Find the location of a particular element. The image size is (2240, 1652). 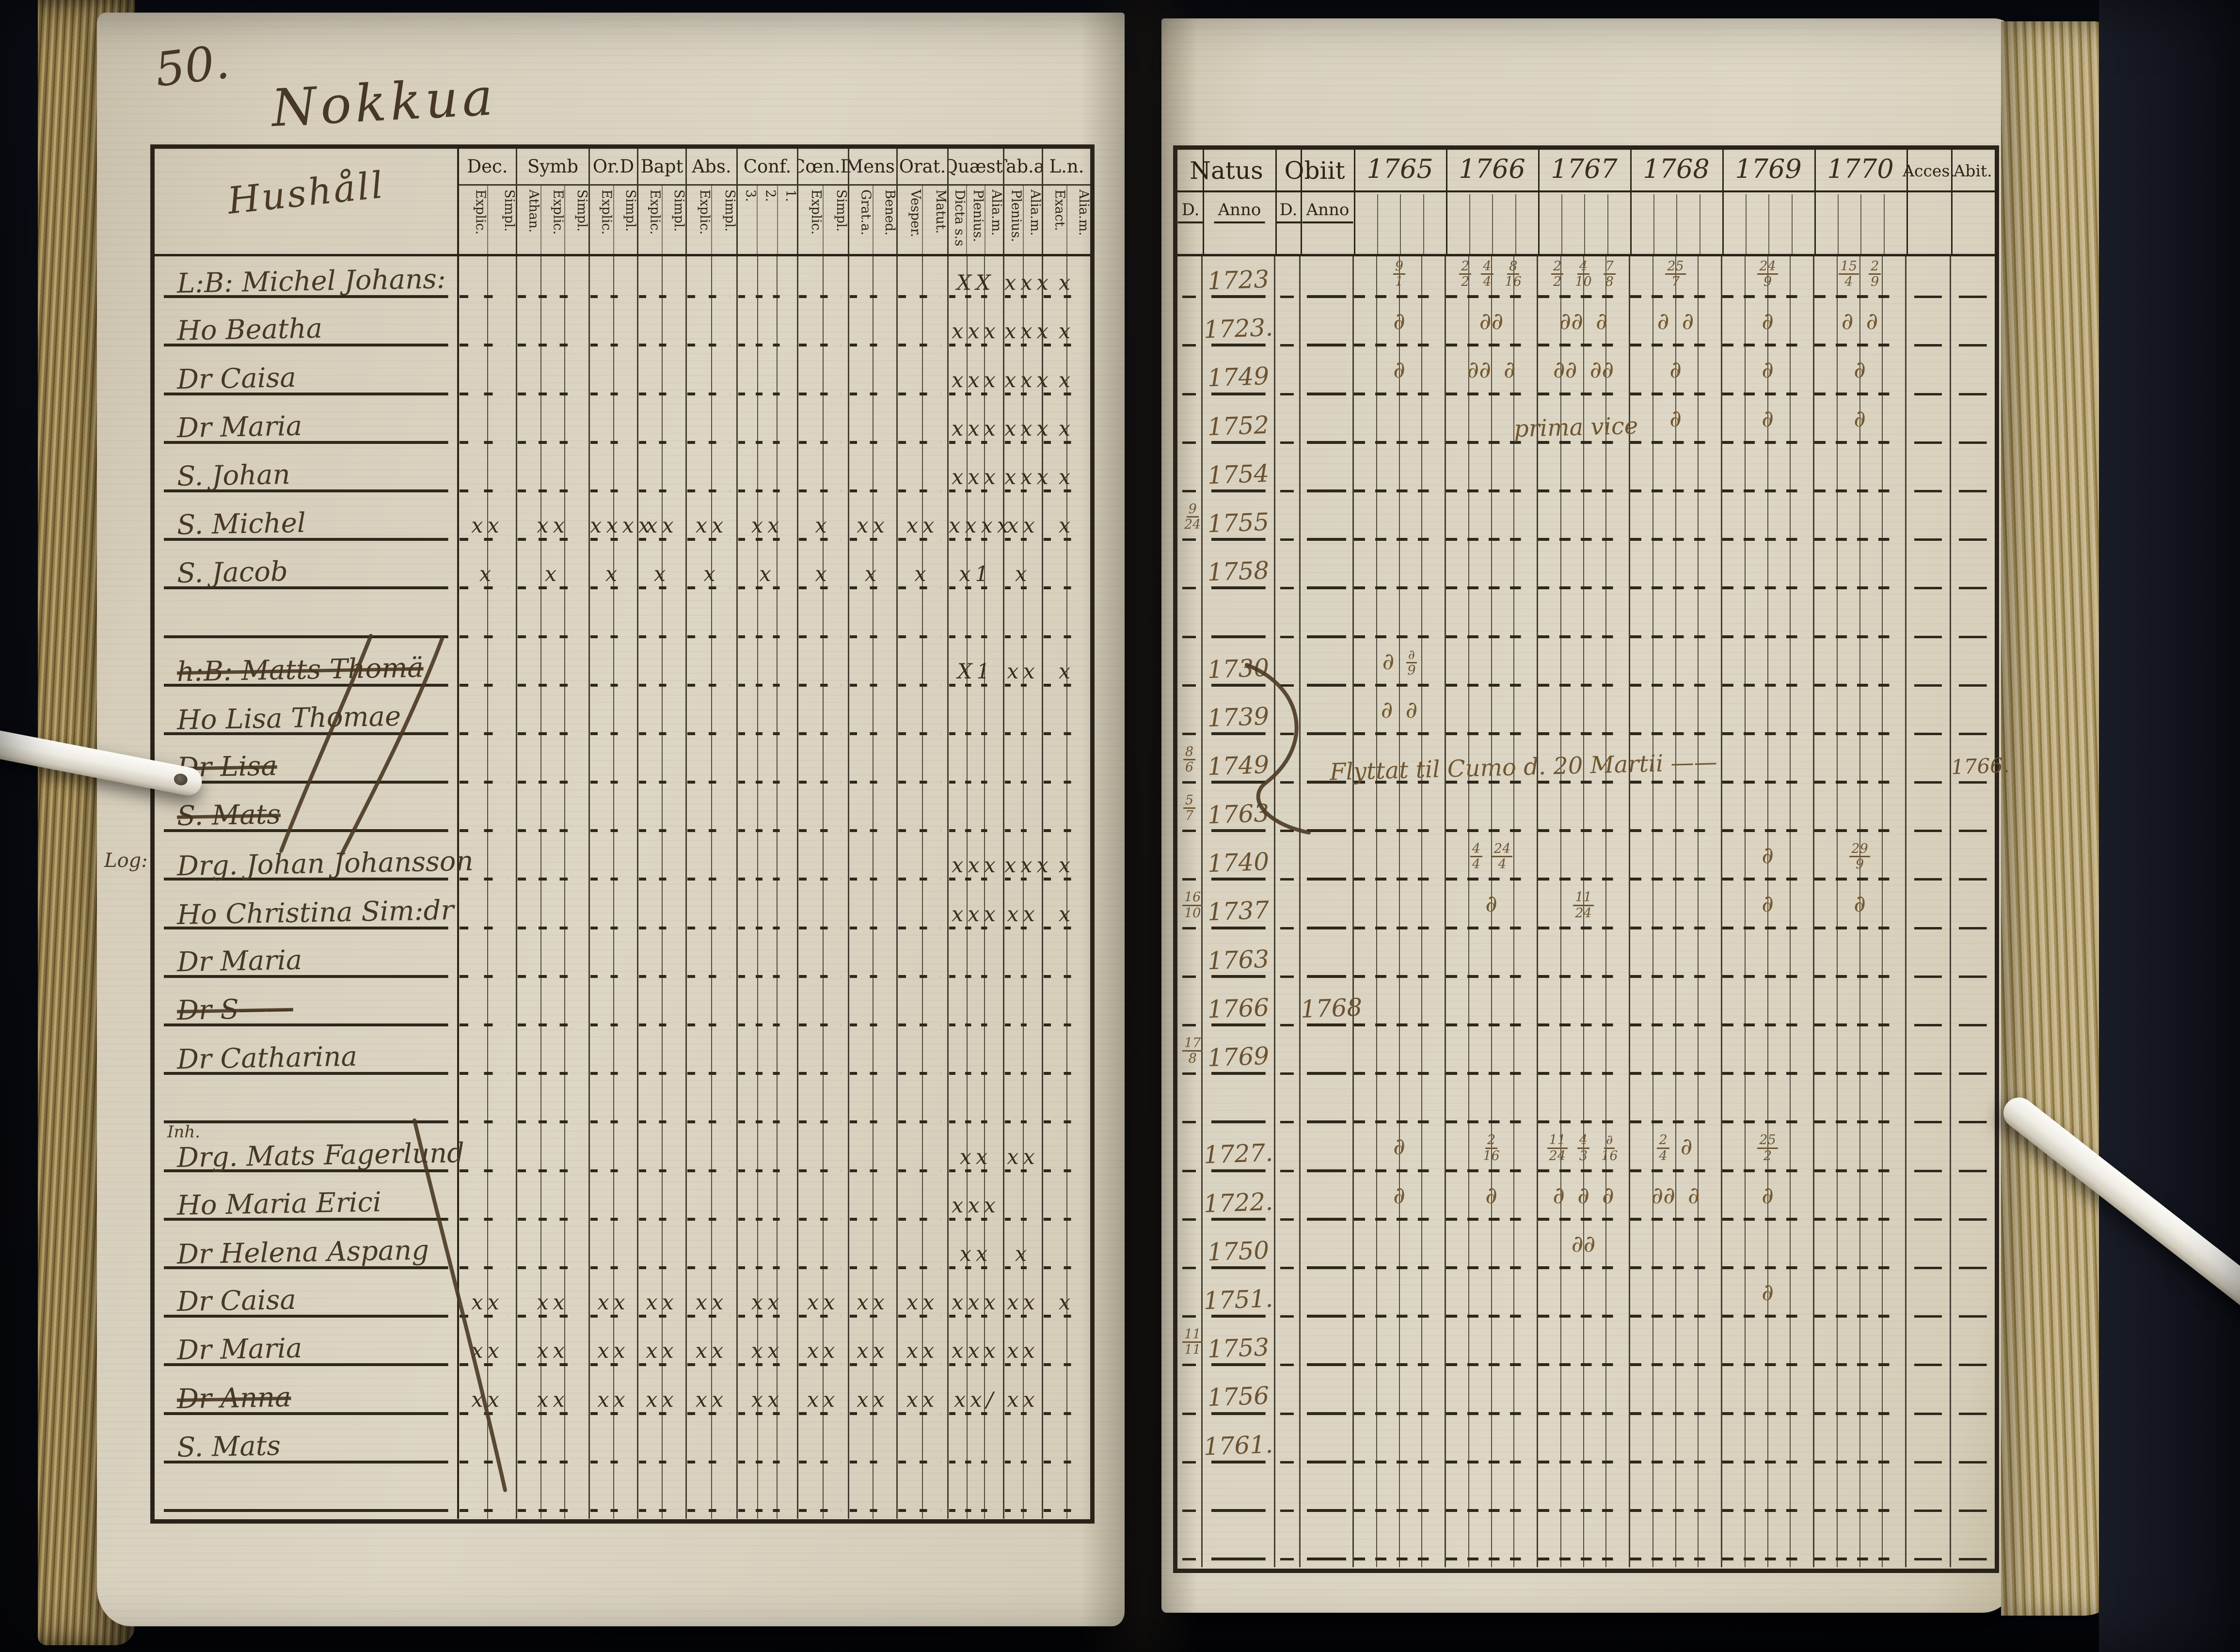

attendance-marks: x is located at coordinates (1067, 914).